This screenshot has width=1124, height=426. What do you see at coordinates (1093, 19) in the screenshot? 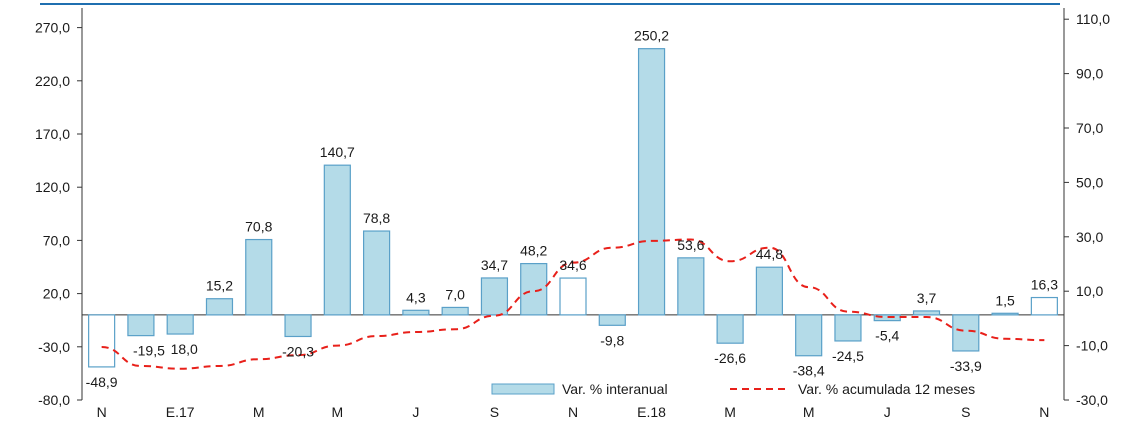
I see `right-tick-label: 110,0` at bounding box center [1093, 19].